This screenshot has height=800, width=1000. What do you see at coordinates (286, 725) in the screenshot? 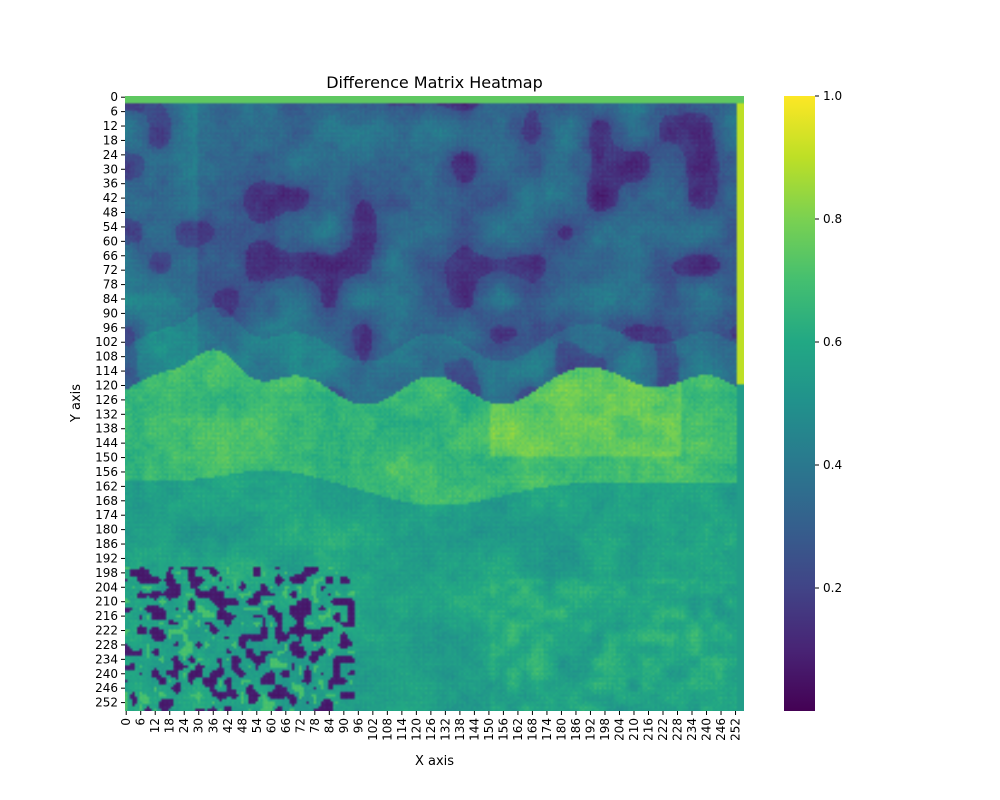
I see `x-tick-label: 66` at bounding box center [286, 725].